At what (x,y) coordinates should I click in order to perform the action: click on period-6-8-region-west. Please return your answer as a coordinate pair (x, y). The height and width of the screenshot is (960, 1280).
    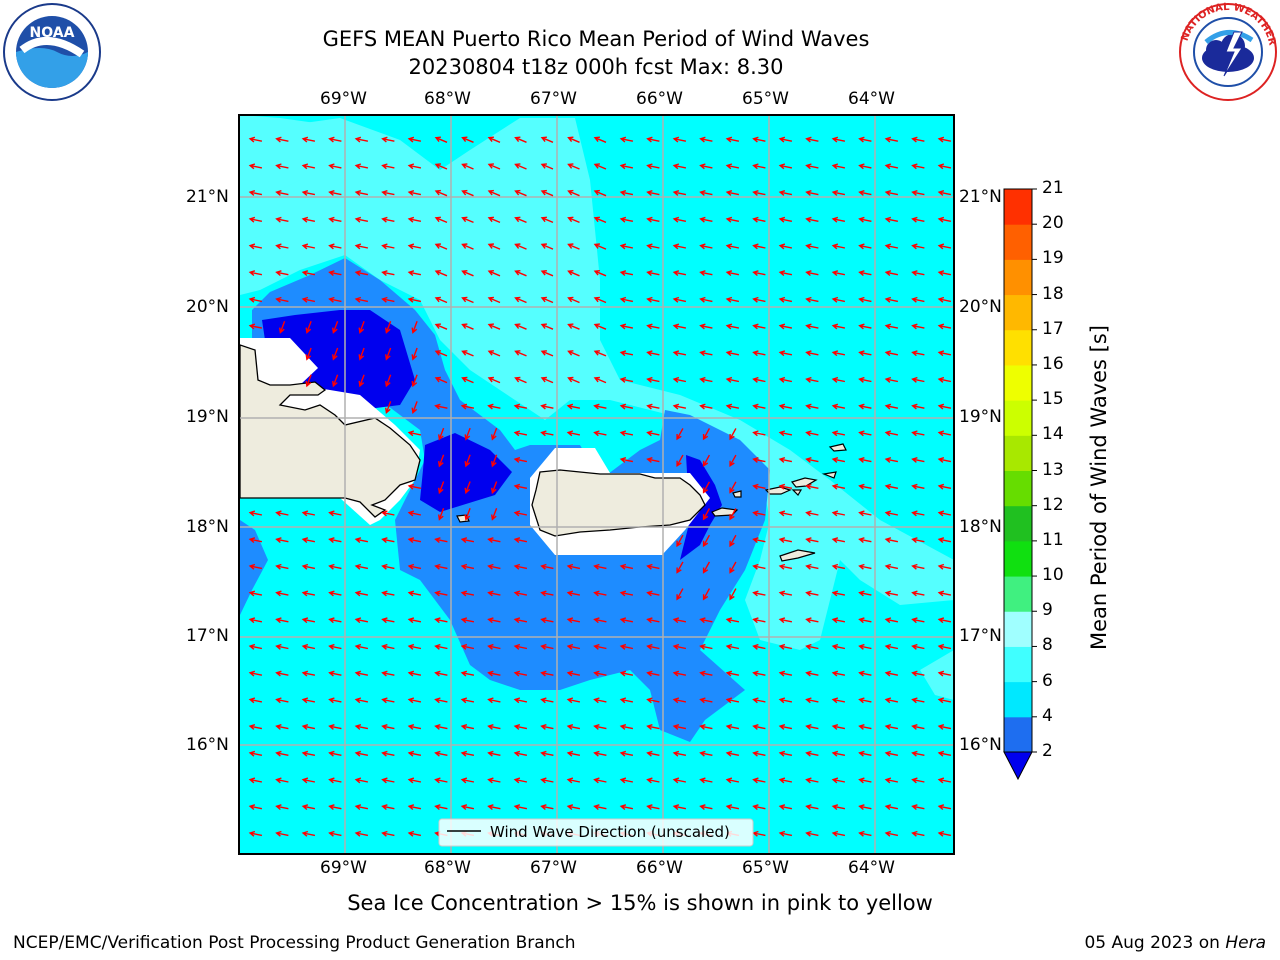
    Looking at the image, I should click on (270, 250).